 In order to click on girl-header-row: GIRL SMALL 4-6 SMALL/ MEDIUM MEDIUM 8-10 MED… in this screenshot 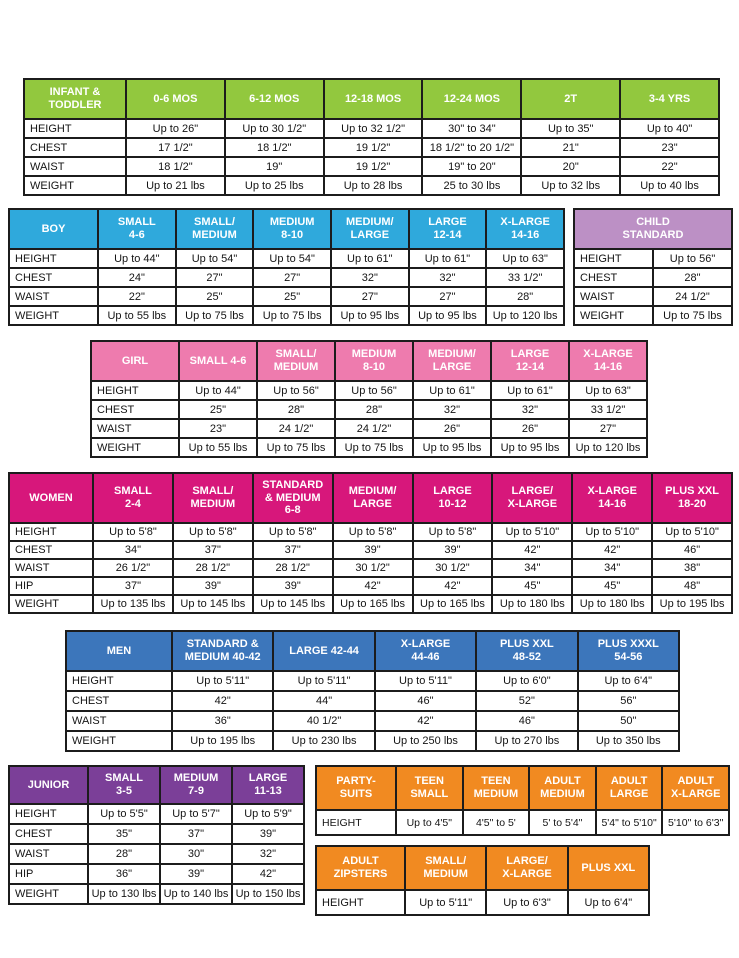, I will do `click(369, 361)`.